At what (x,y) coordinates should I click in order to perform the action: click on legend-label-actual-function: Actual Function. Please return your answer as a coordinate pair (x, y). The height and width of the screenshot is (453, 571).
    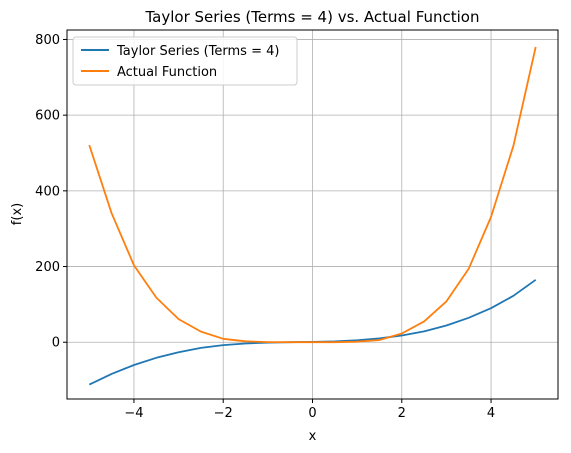
    Looking at the image, I should click on (167, 72).